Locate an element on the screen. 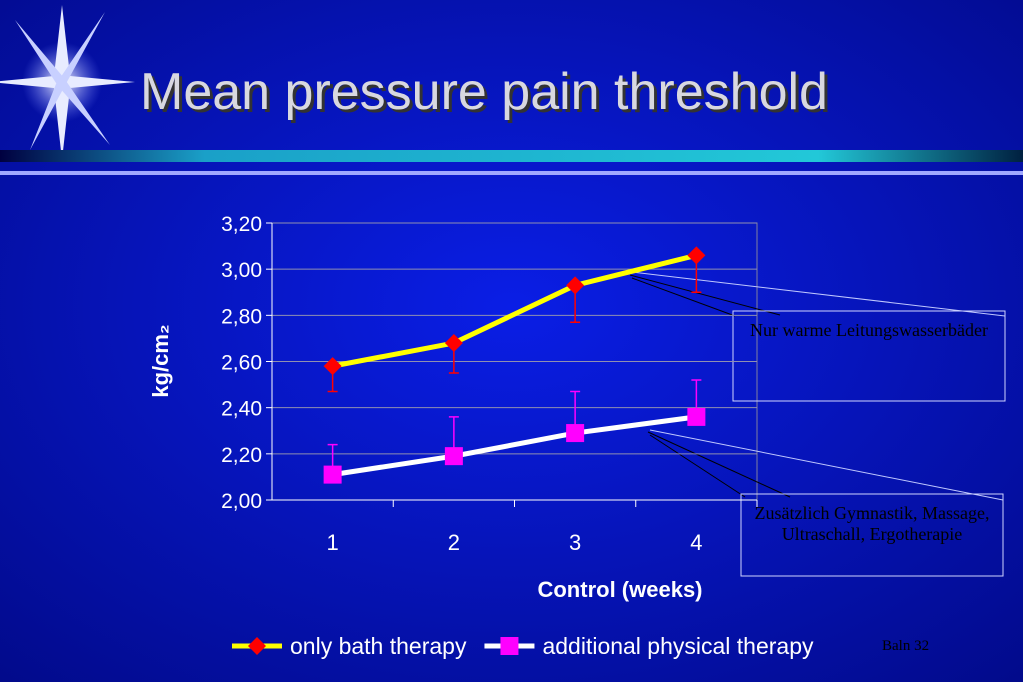 The width and height of the screenshot is (1023, 682). star-icon is located at coordinates (67, 82).